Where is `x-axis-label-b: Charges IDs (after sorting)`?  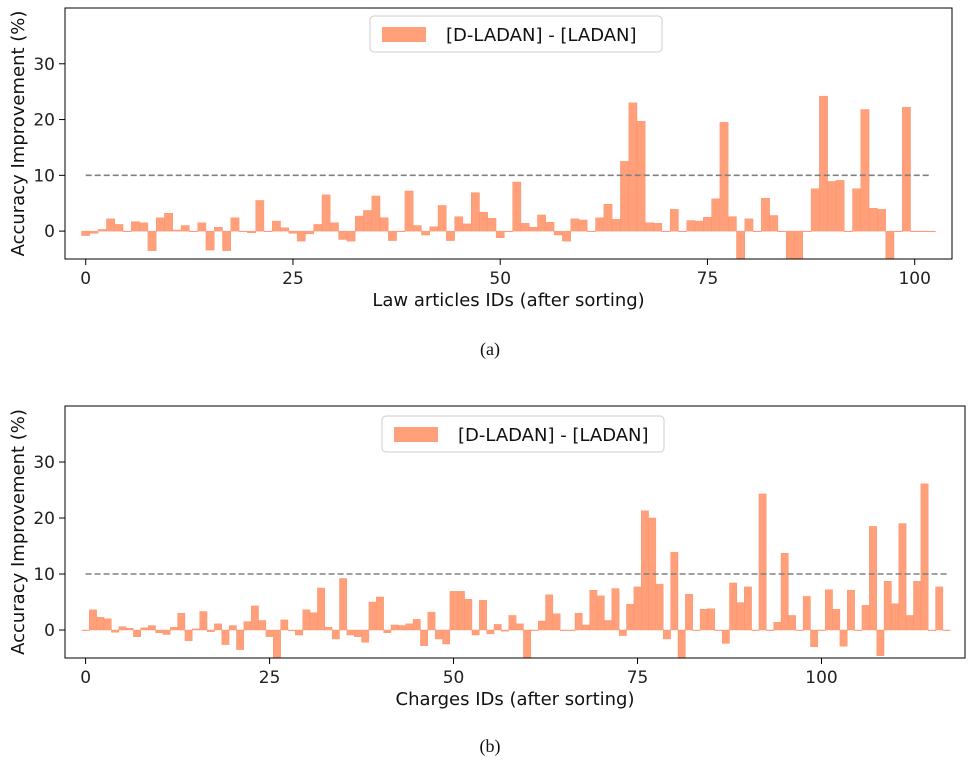 x-axis-label-b: Charges IDs (after sorting) is located at coordinates (515, 699).